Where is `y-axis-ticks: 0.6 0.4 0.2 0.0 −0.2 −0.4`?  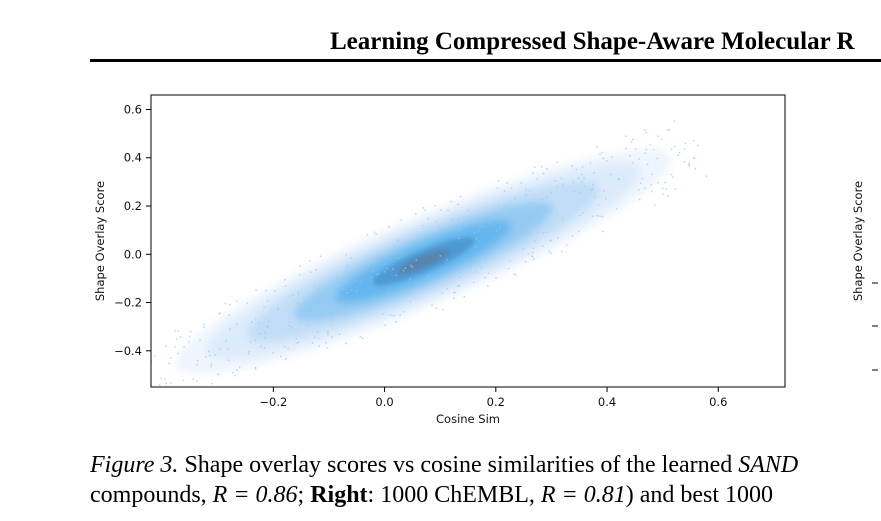
y-axis-ticks: 0.6 0.4 0.2 0.0 −0.2 −0.4 is located at coordinates (132, 230).